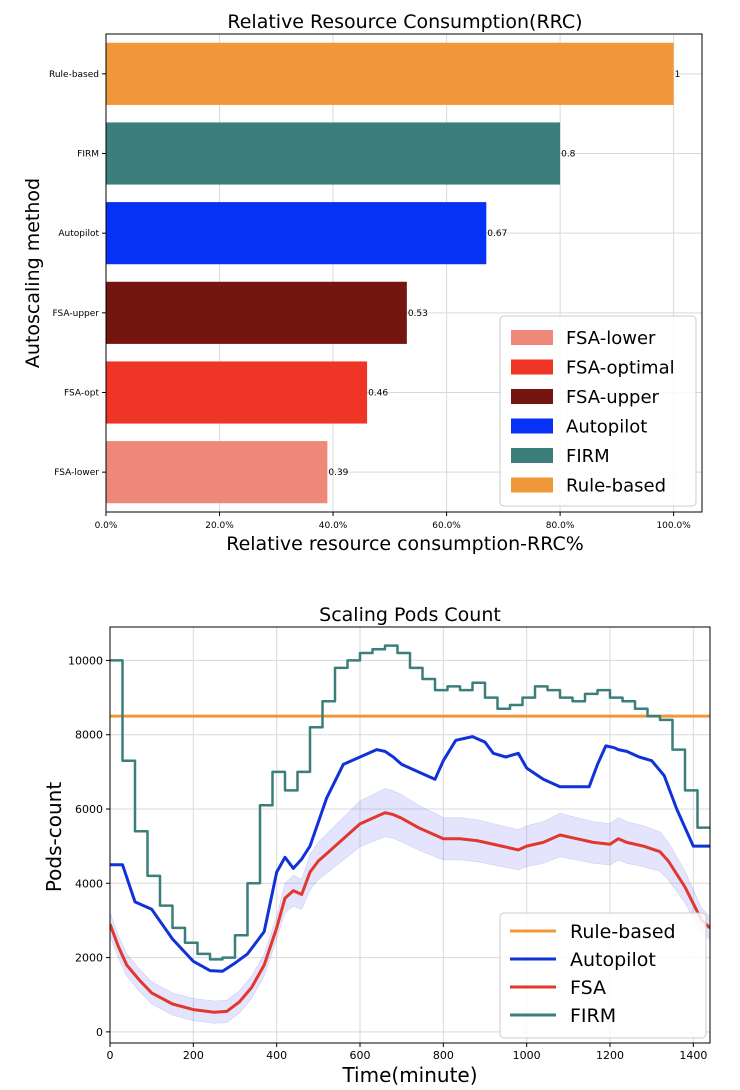  Describe the element at coordinates (405, 544) in the screenshot. I see `bar-chart-xlabel: Relative resource consumption-RRC%` at that location.